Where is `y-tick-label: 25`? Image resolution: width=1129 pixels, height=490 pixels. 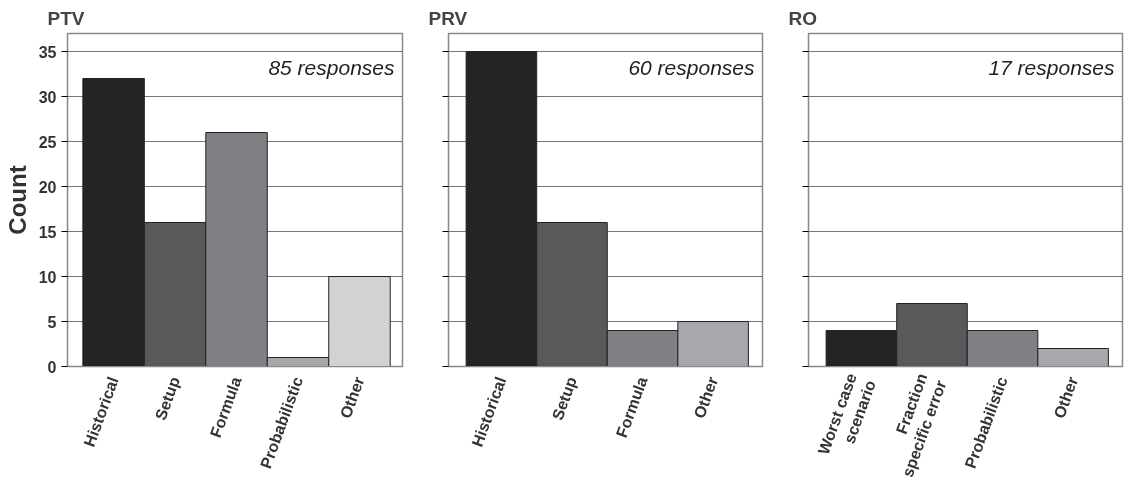 y-tick-label: 25 is located at coordinates (47, 142).